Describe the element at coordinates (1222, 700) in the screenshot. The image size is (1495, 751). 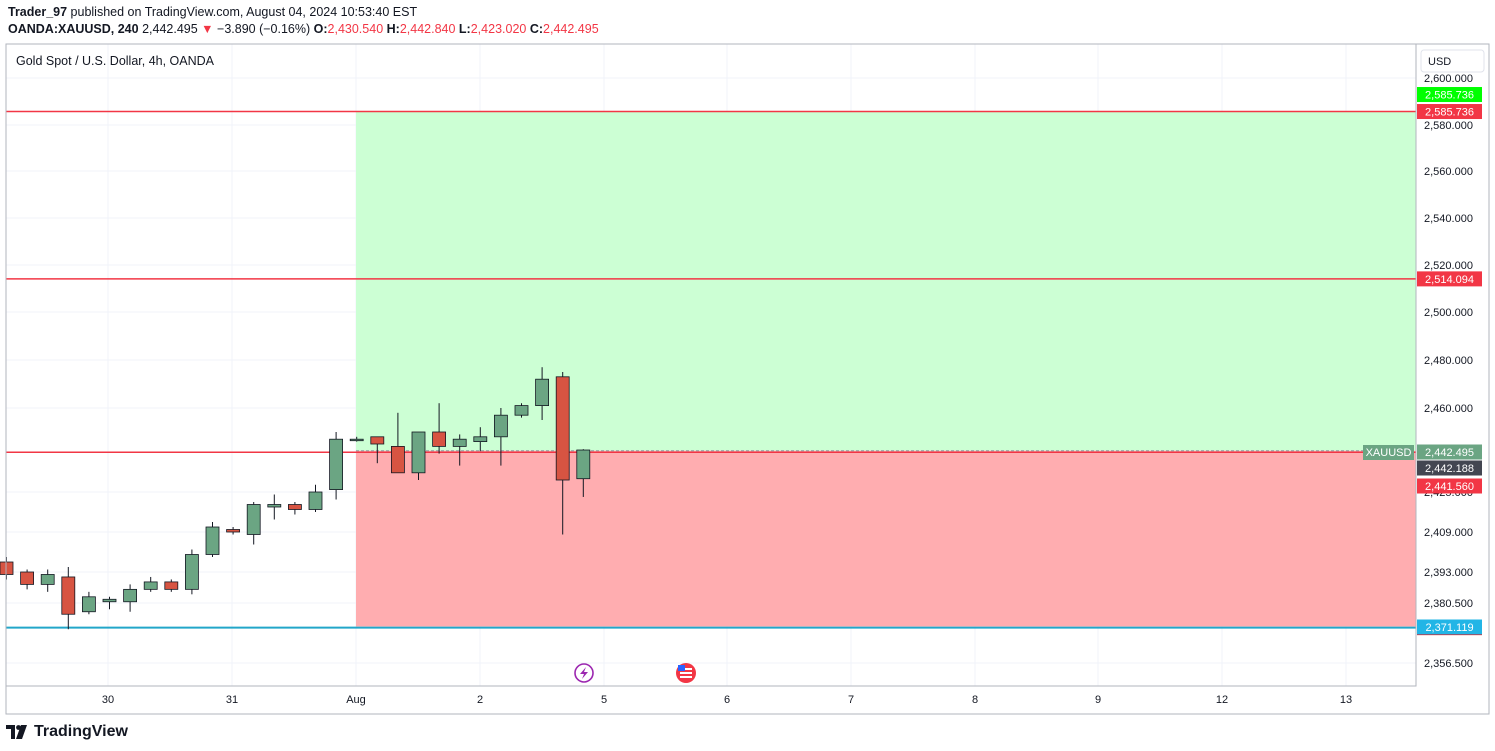
I see `time-tick-label: 12` at that location.